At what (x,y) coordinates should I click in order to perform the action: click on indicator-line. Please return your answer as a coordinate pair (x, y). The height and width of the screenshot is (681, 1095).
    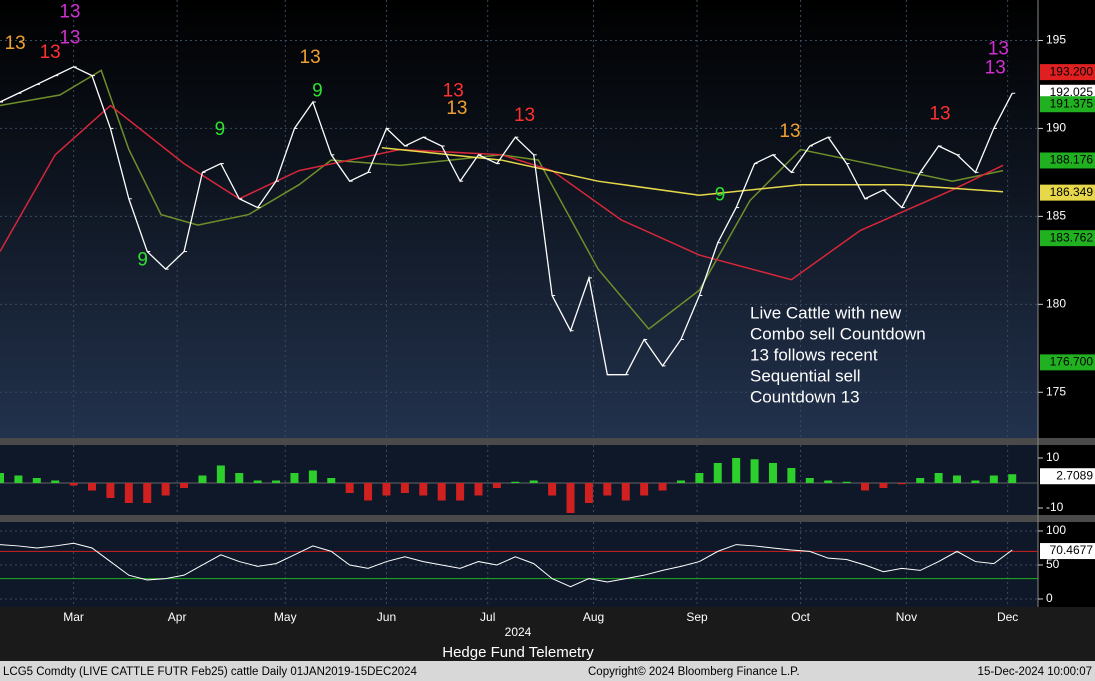
    Looking at the image, I should click on (506, 565).